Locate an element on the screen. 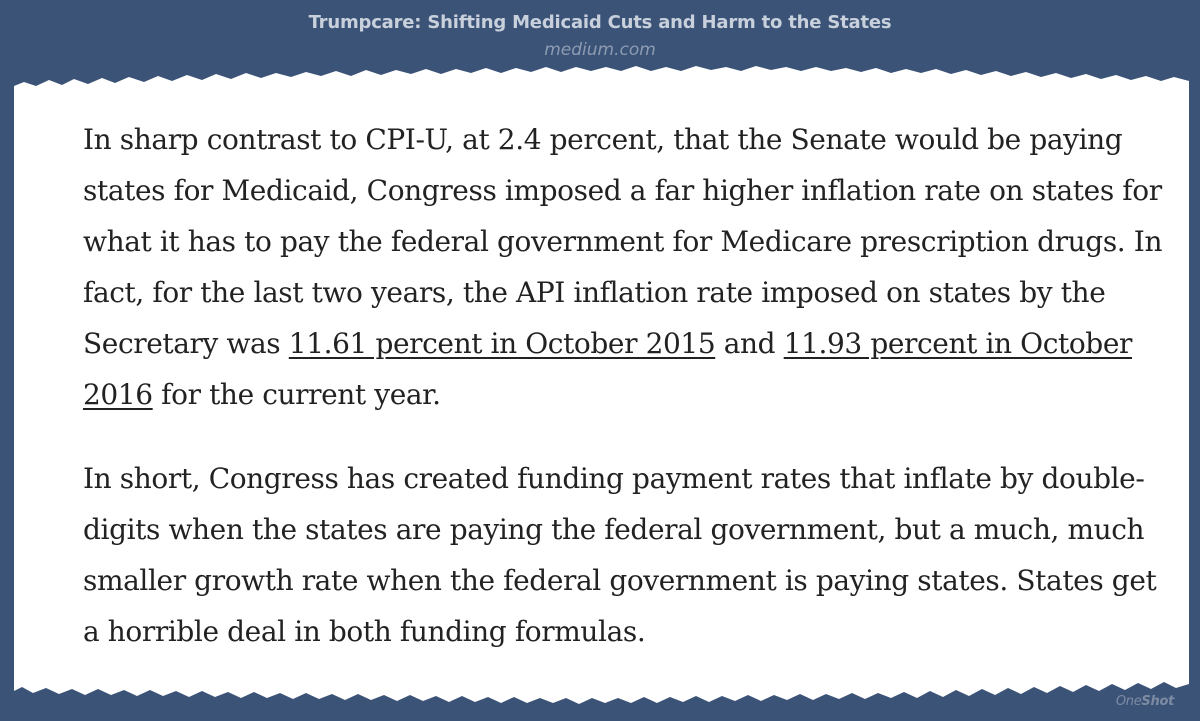  link-october-2016: 11.93 percent in October 2016 is located at coordinates (607, 369).